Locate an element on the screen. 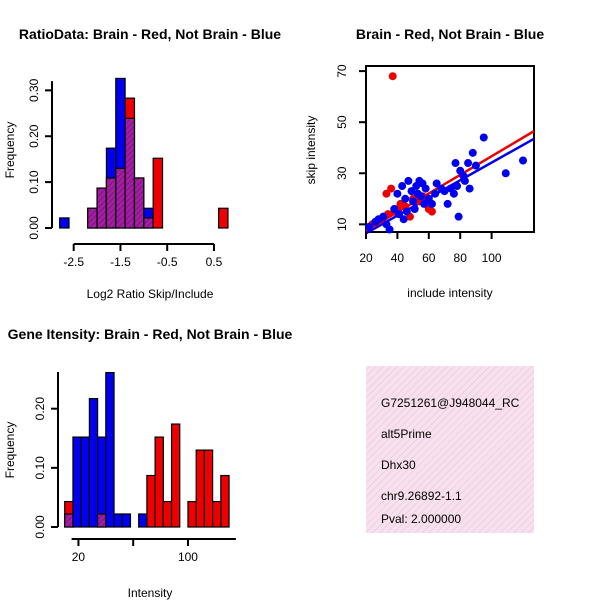 This screenshot has height=600, width=600. scatter-y-tick-label: 30 is located at coordinates (342, 173).